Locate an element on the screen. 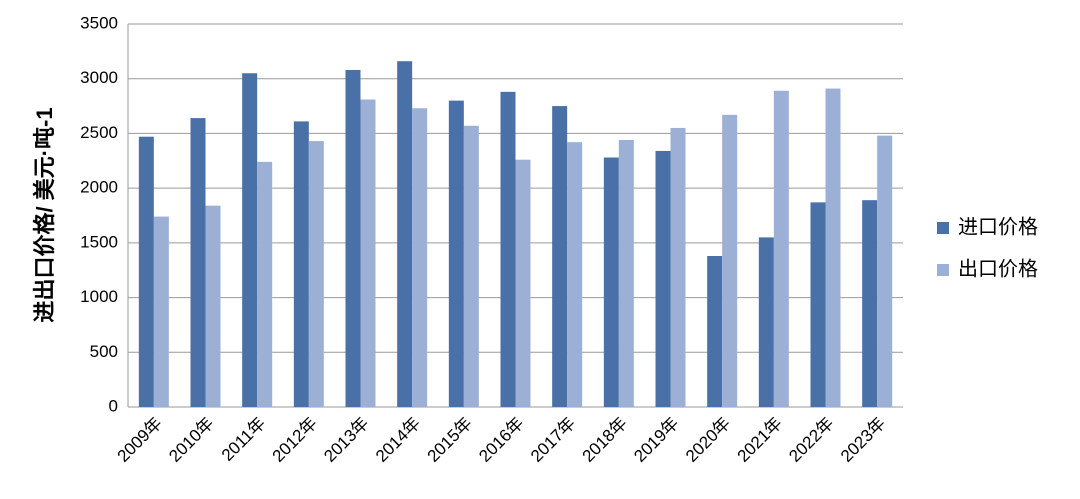 The height and width of the screenshot is (499, 1080). y-tick-label: 1000 is located at coordinates (99, 296).